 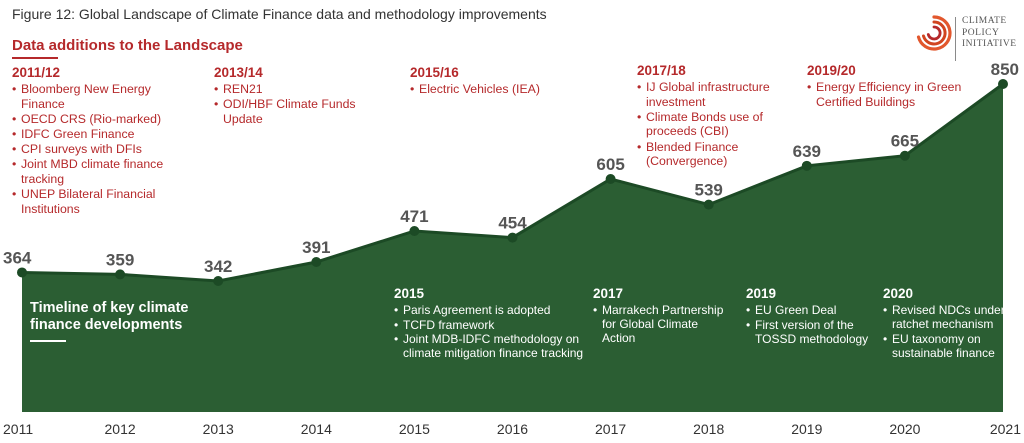 What do you see at coordinates (17, 257) in the screenshot?
I see `value-label-2011: 364` at bounding box center [17, 257].